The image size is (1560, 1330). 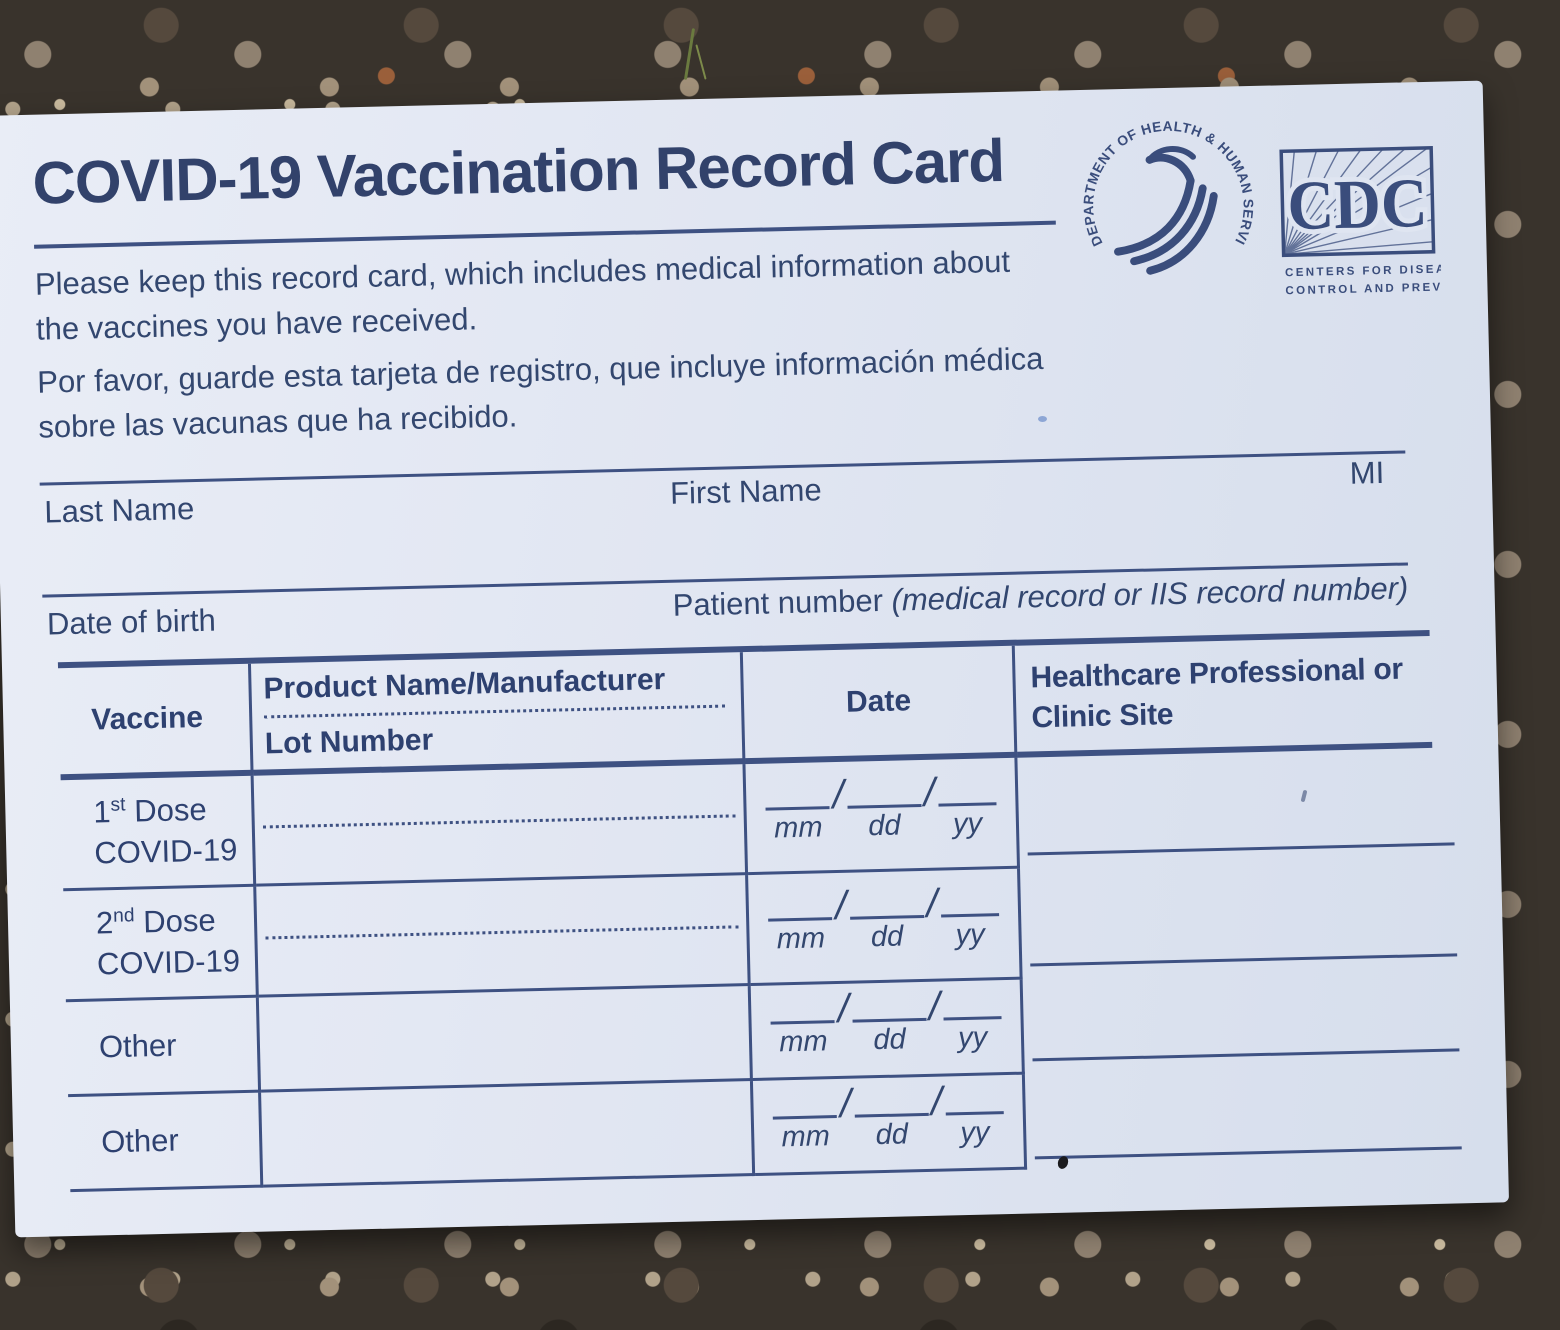 I want to click on vaccine-cell: 2nd Dose COVID-19, so click(x=161, y=944).